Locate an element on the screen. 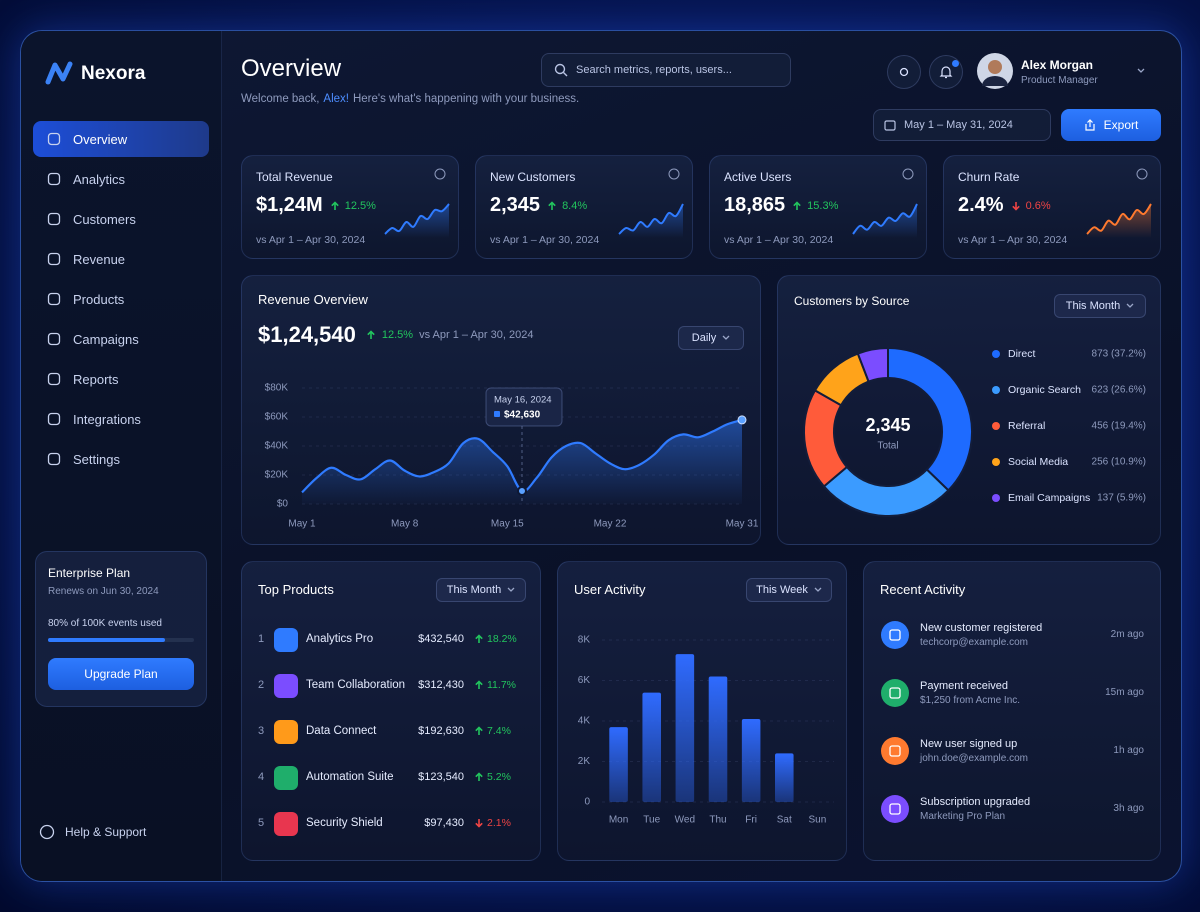 Image resolution: width=1200 pixels, height=912 pixels. product-change-row: 2.1% is located at coordinates (492, 823).